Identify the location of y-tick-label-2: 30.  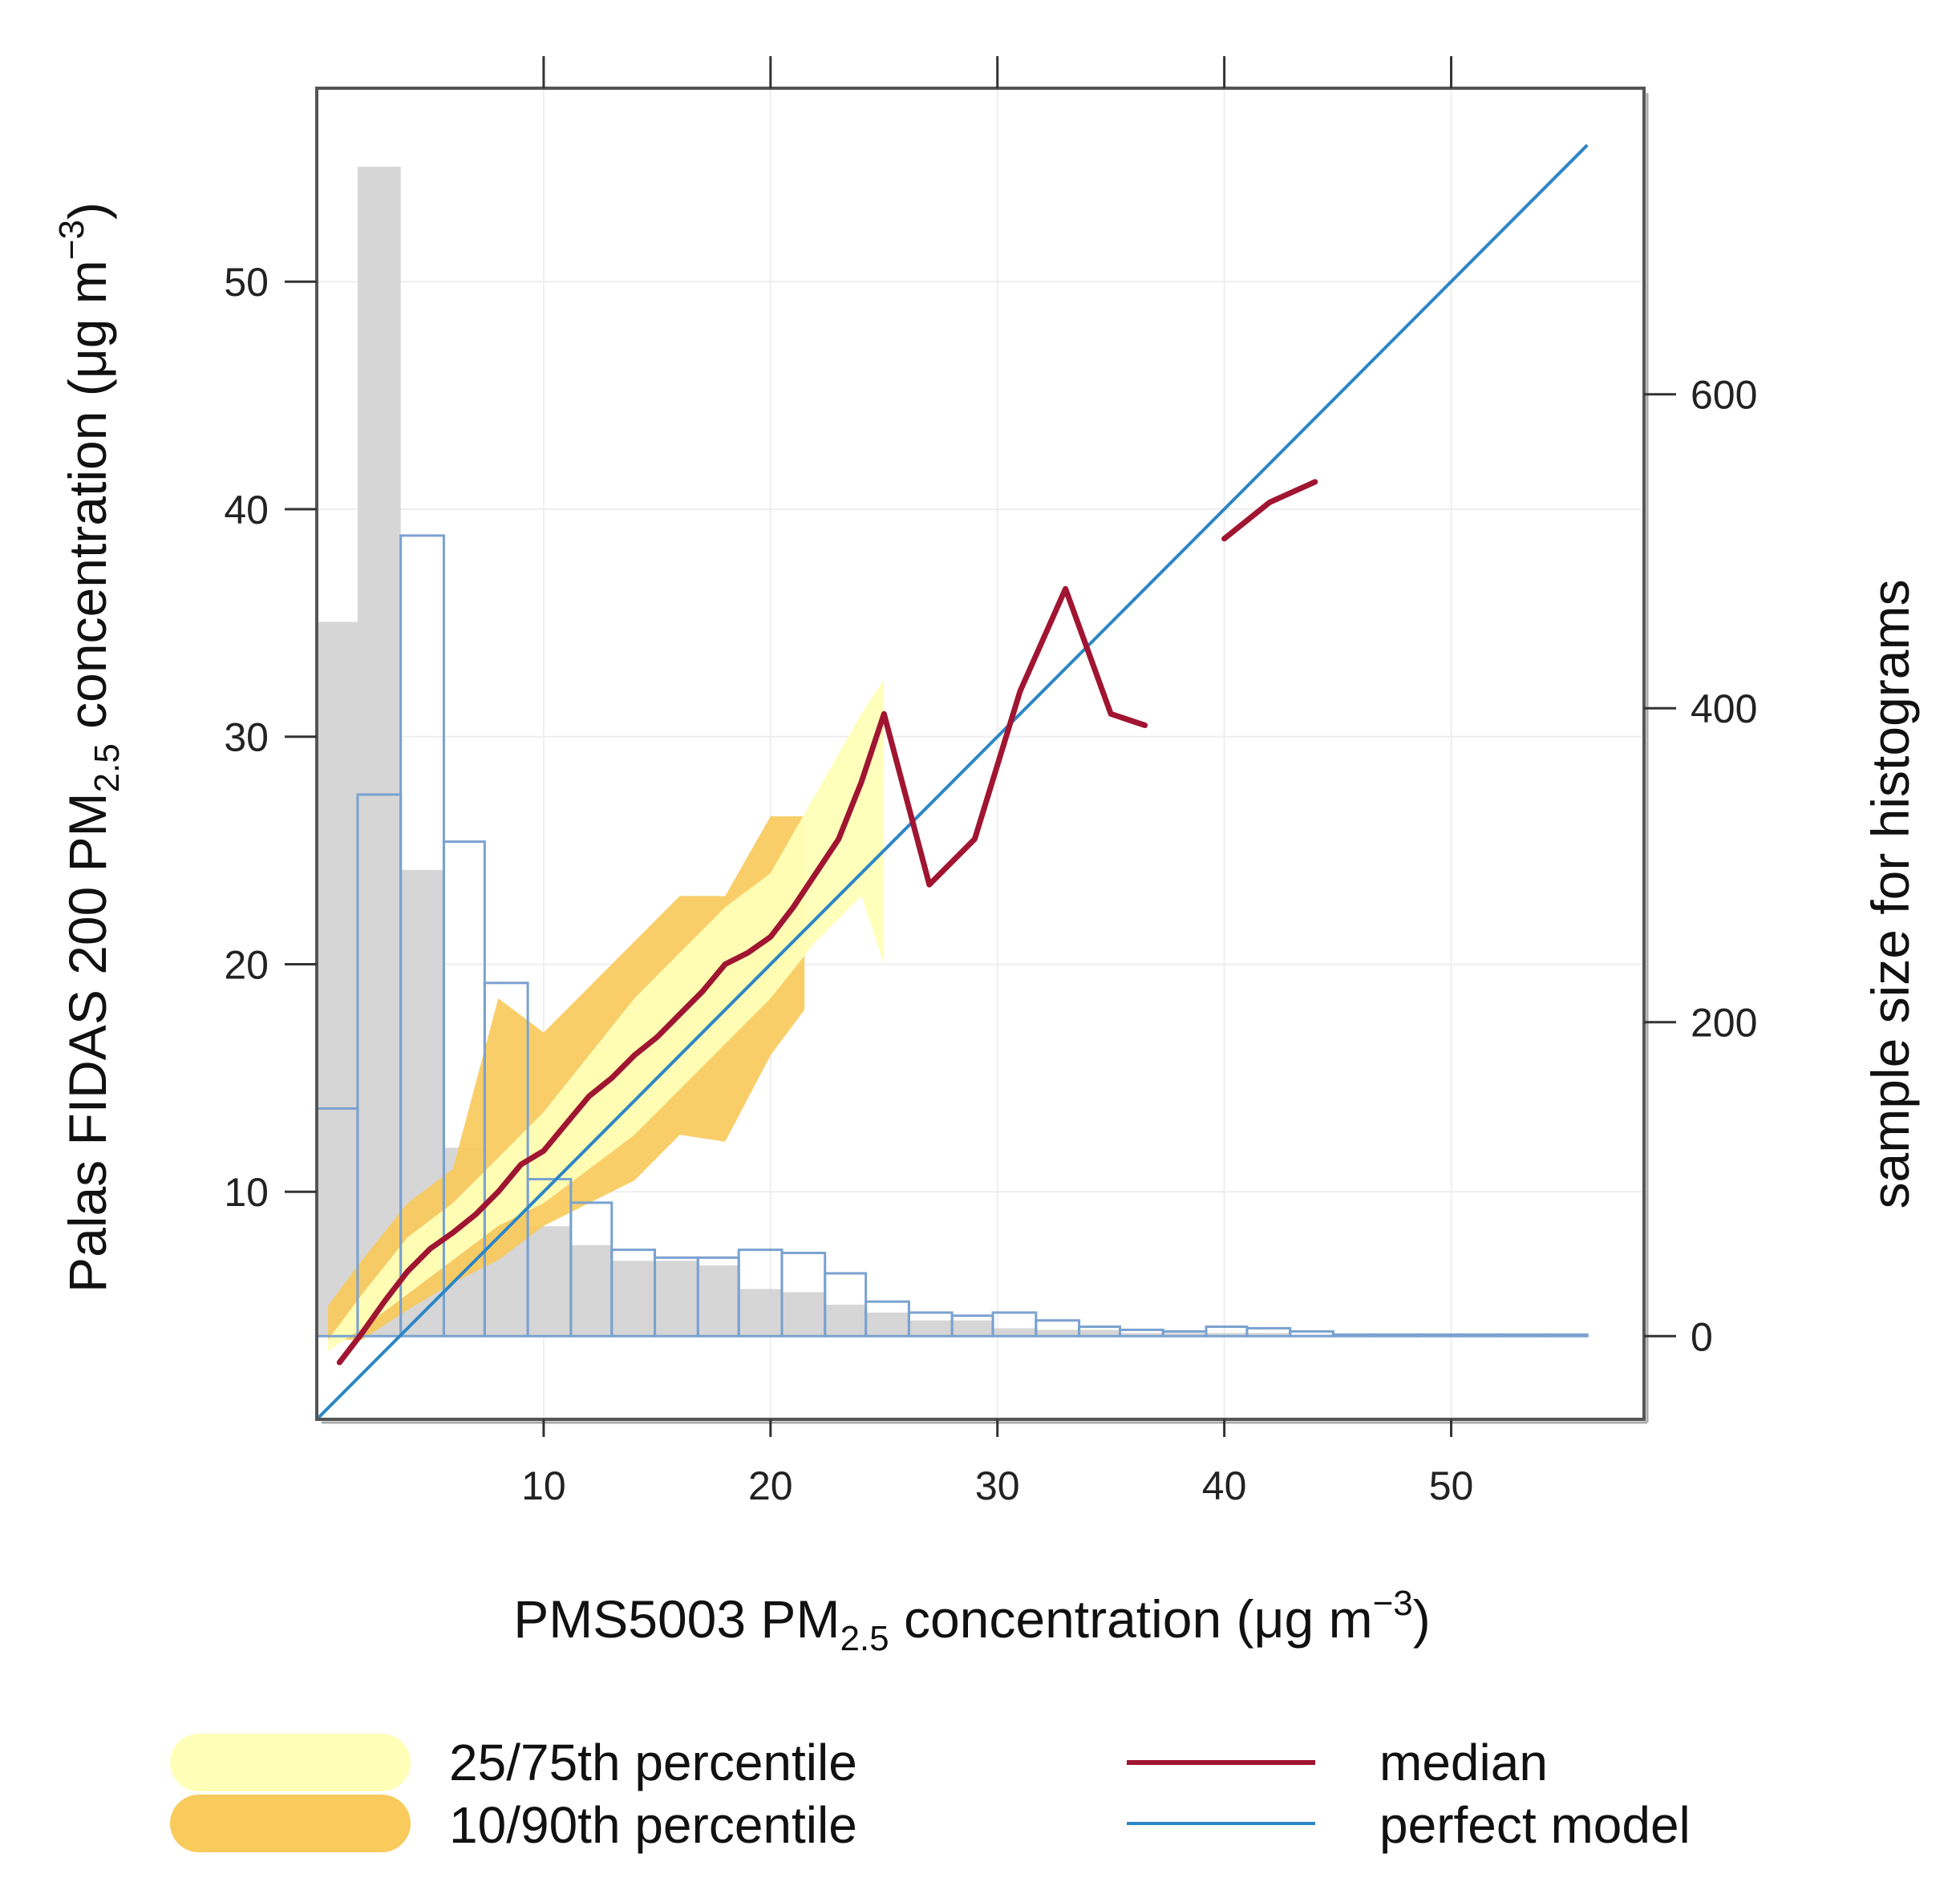
(246, 737).